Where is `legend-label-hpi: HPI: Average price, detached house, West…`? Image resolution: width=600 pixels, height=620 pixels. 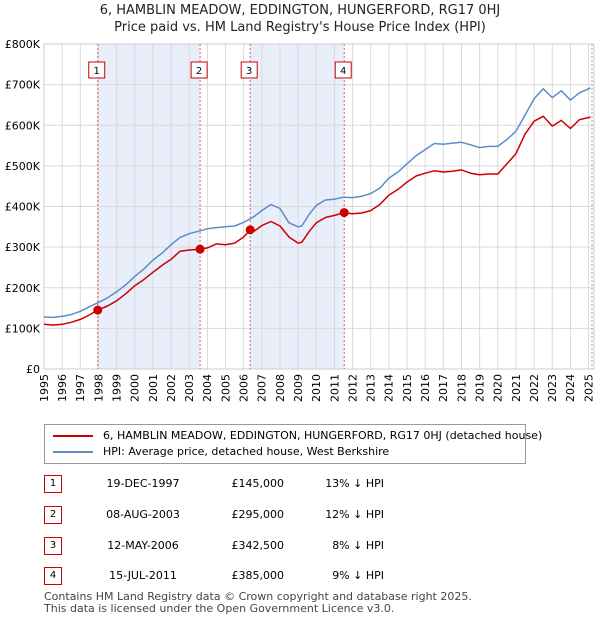
legend-label-hpi: HPI: Average price, detached house, West… is located at coordinates (246, 451).